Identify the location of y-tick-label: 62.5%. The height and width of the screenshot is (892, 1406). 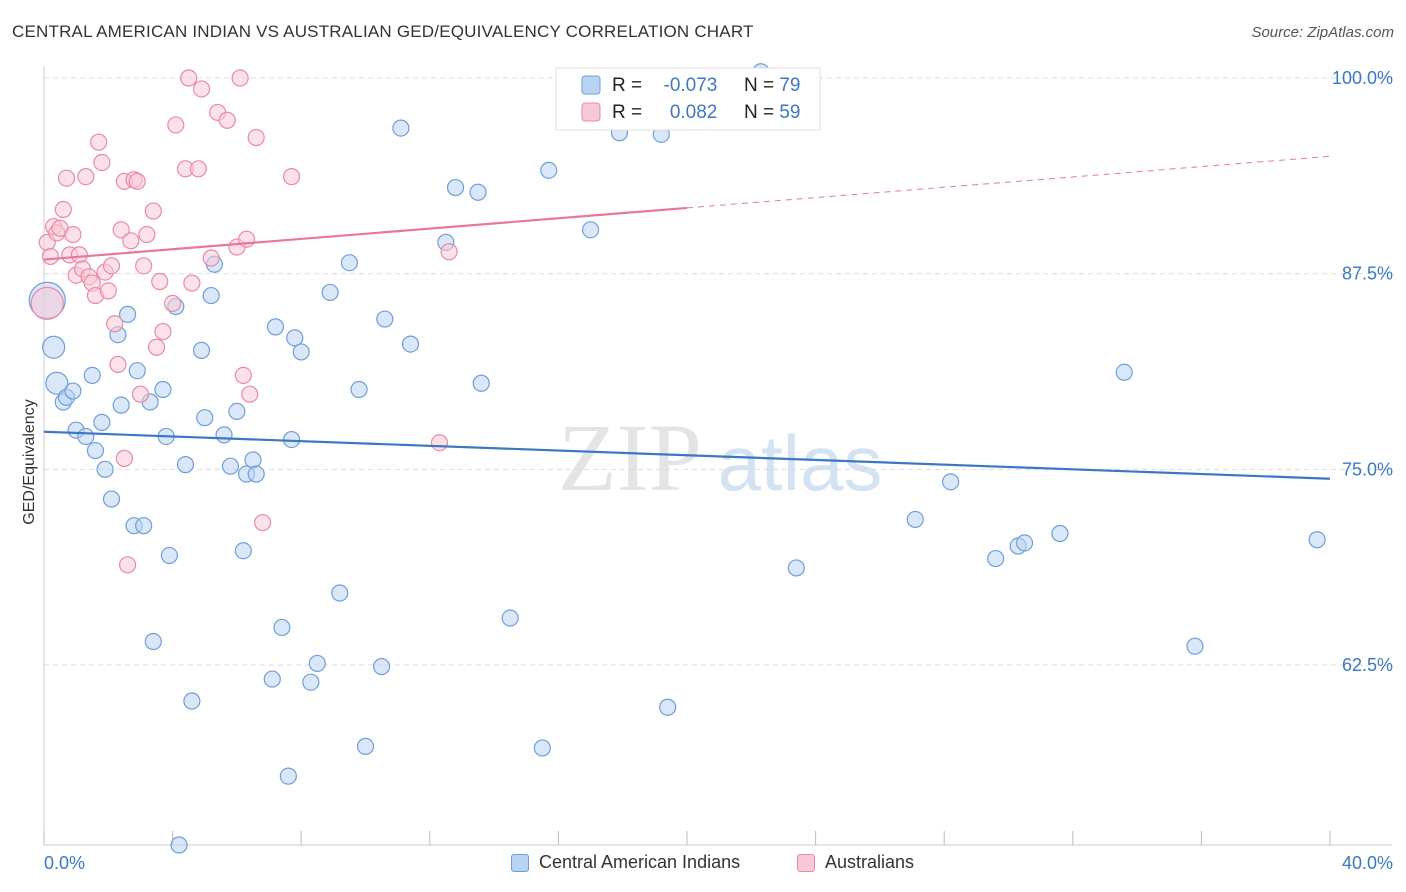
(1367, 665).